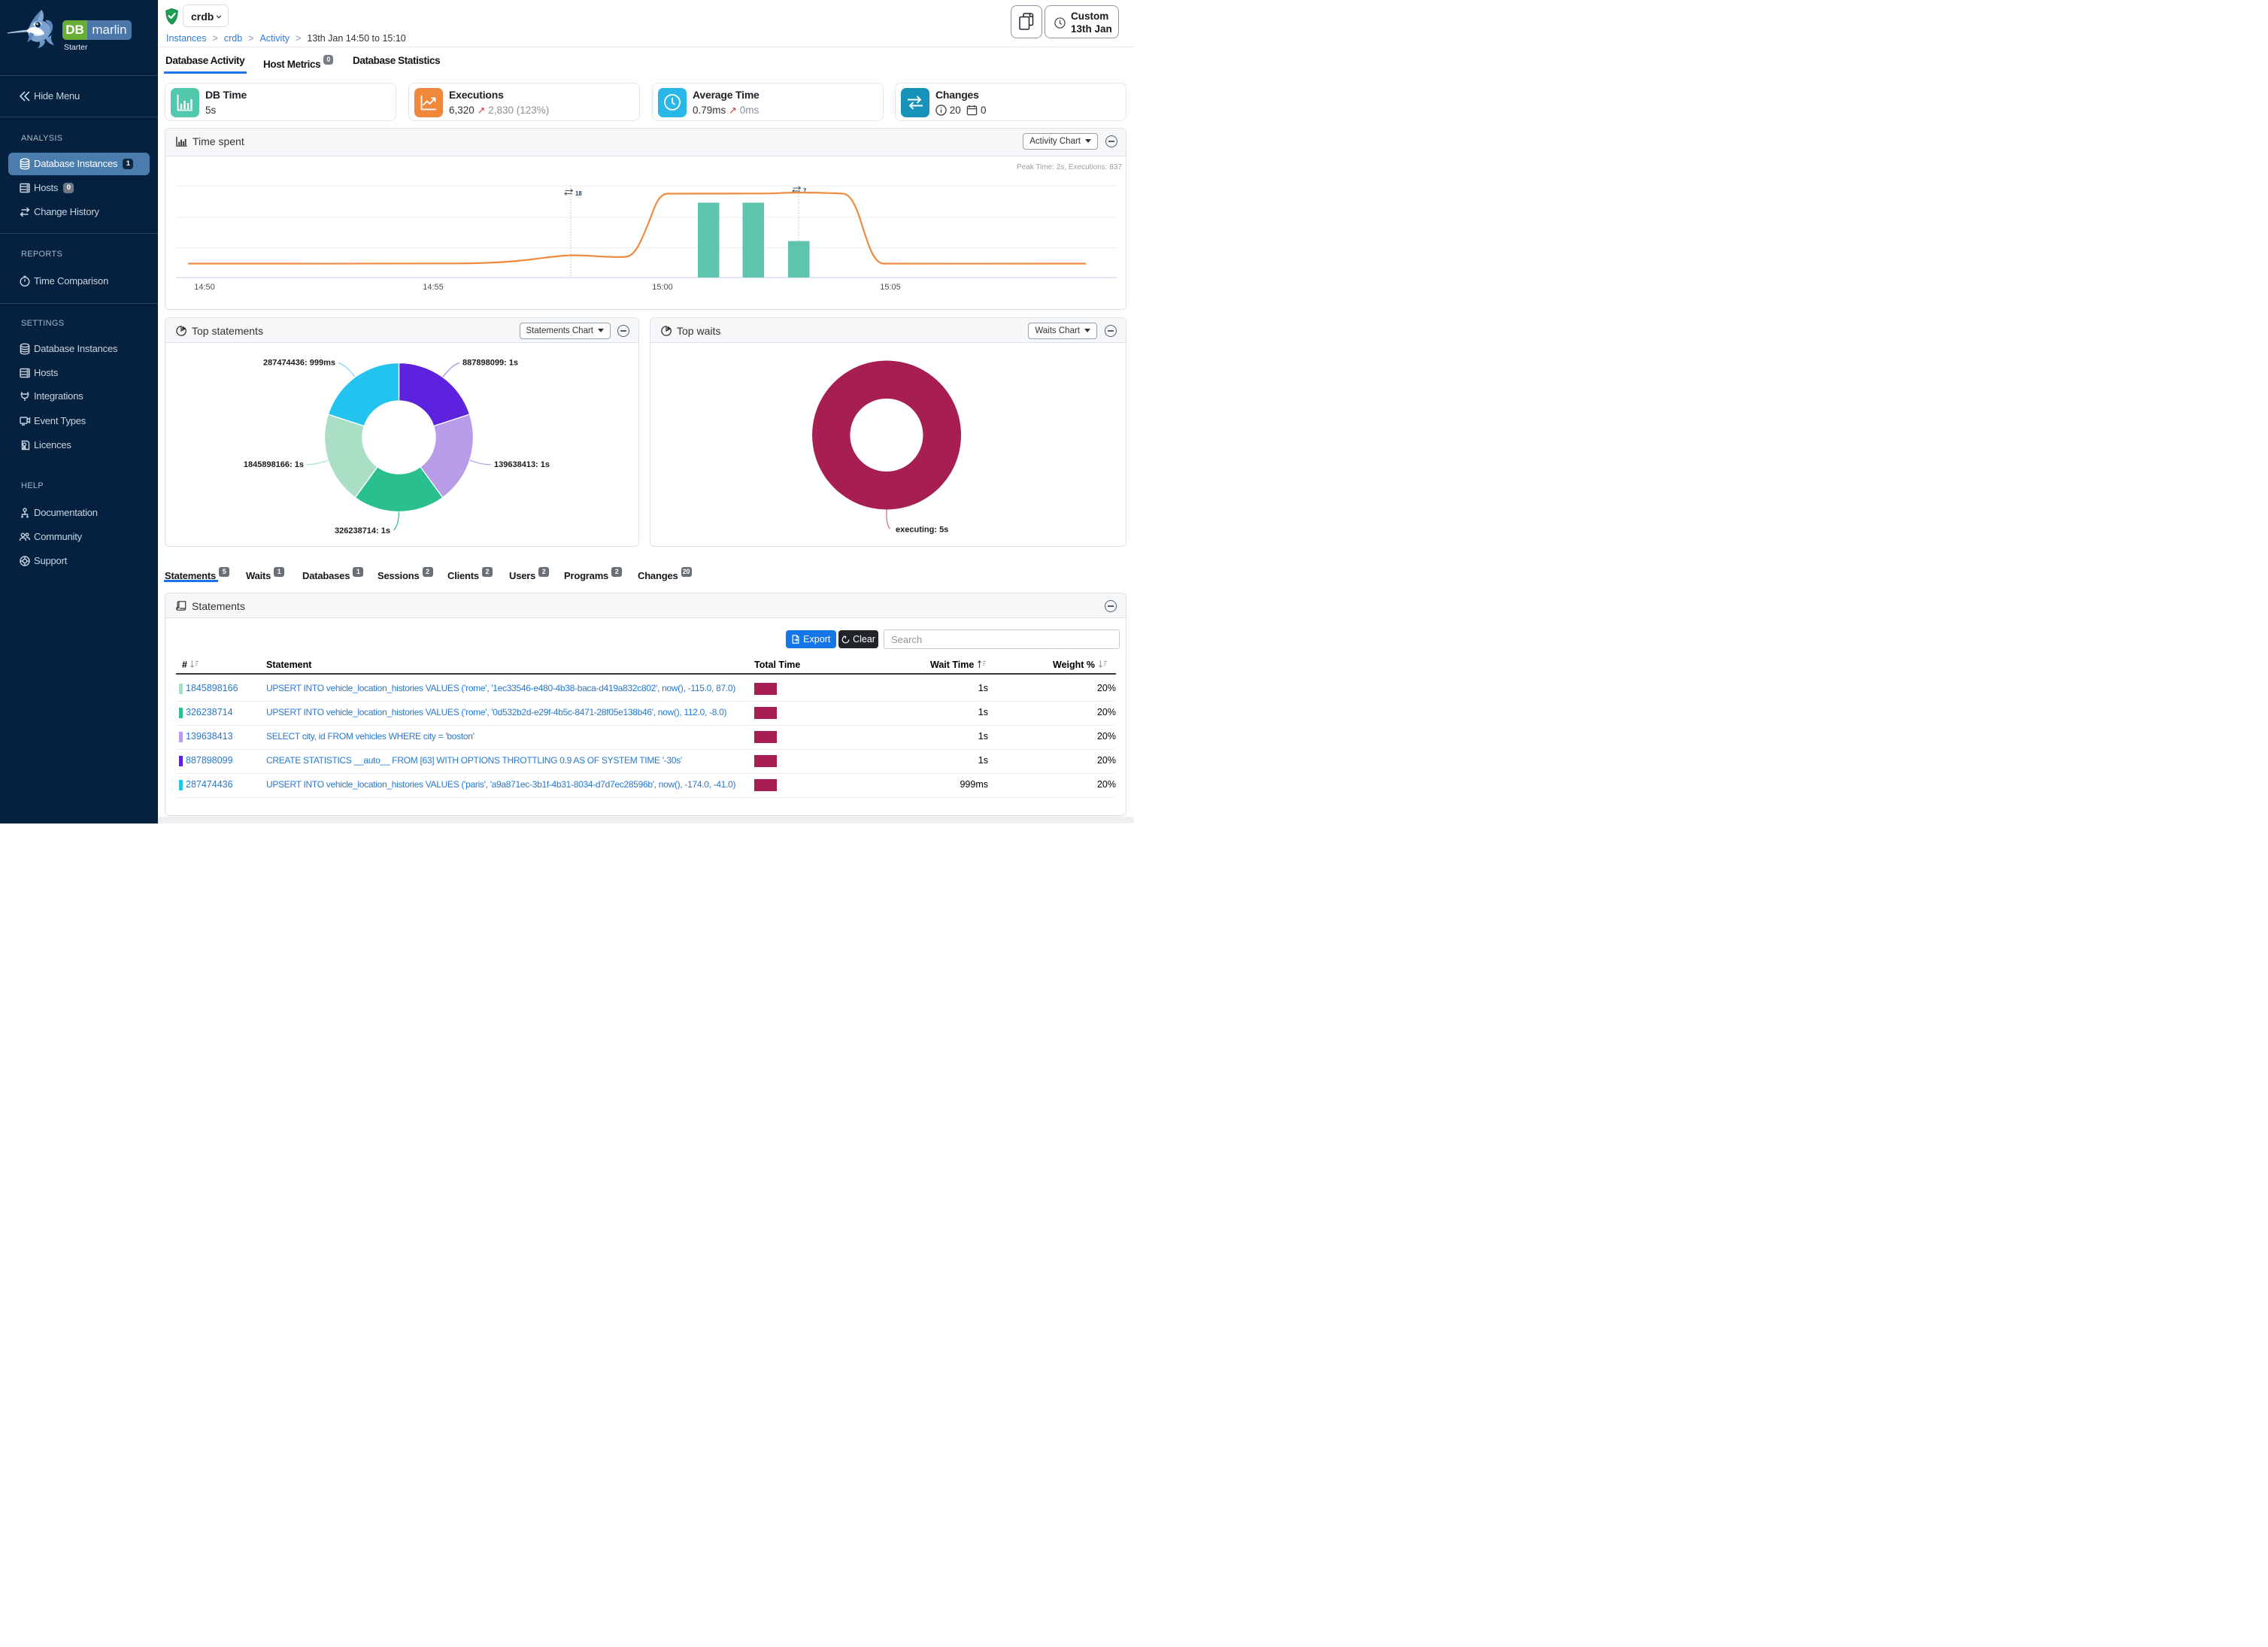 The height and width of the screenshot is (1647, 2268). I want to click on svg-text: 7, so click(805, 191).